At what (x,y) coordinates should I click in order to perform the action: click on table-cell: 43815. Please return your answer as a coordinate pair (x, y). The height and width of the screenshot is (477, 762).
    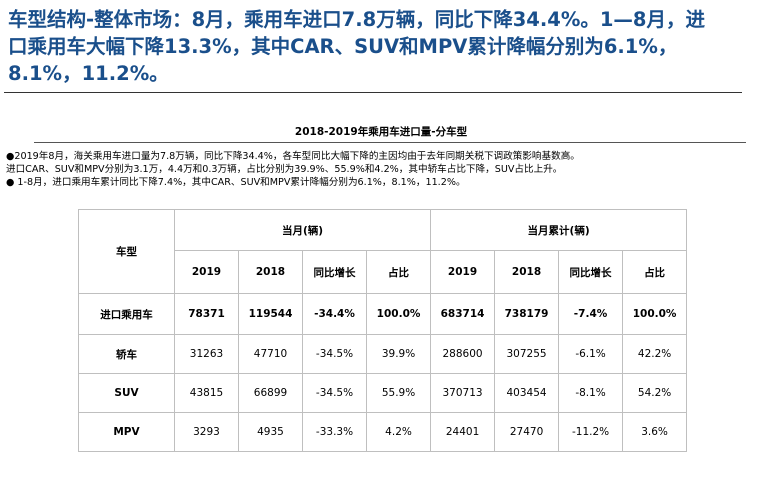
    Looking at the image, I should click on (206, 393).